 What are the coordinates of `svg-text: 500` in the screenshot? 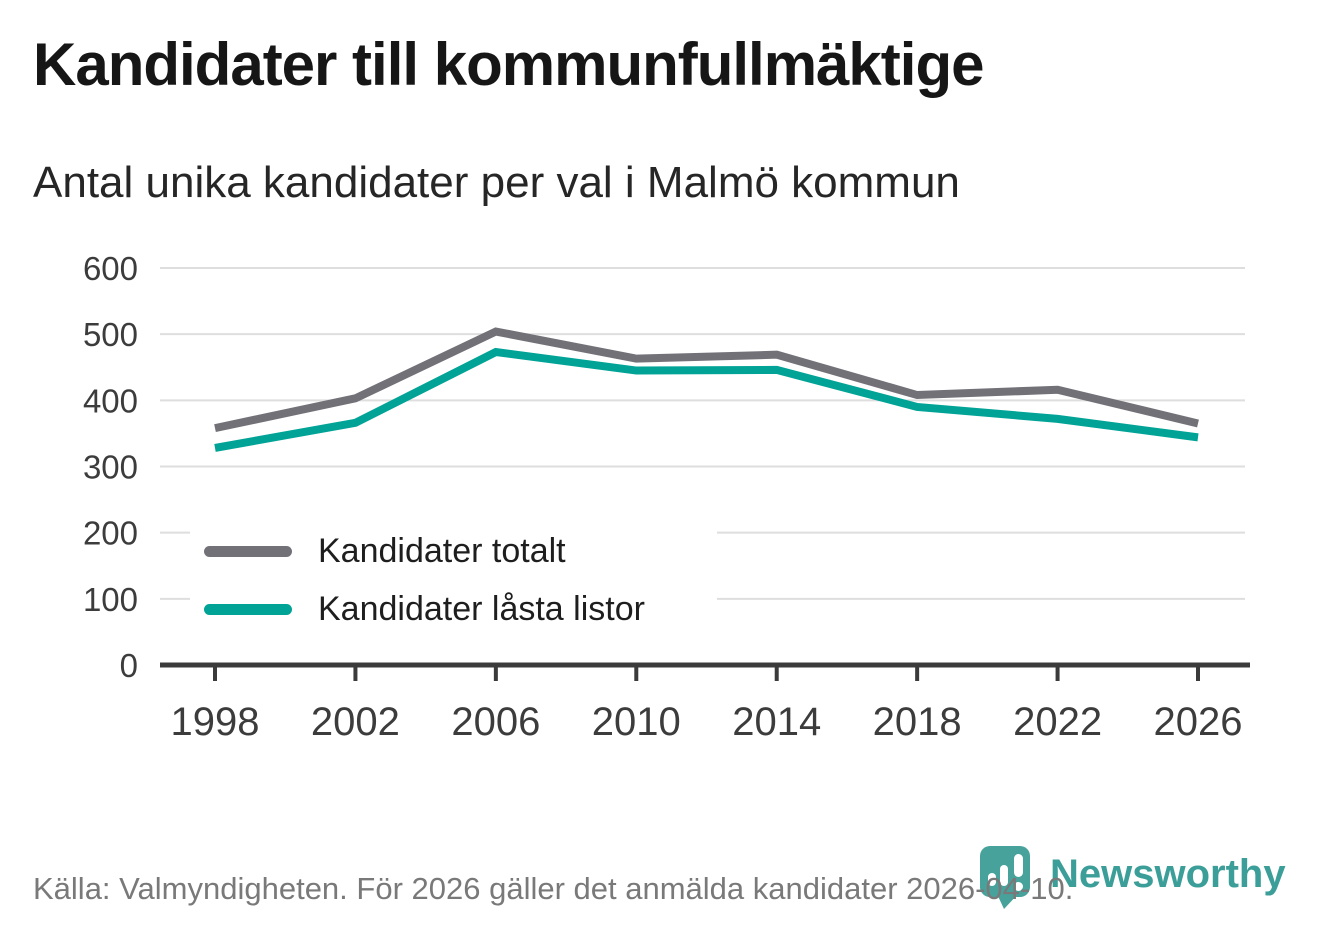 It's located at (110, 334).